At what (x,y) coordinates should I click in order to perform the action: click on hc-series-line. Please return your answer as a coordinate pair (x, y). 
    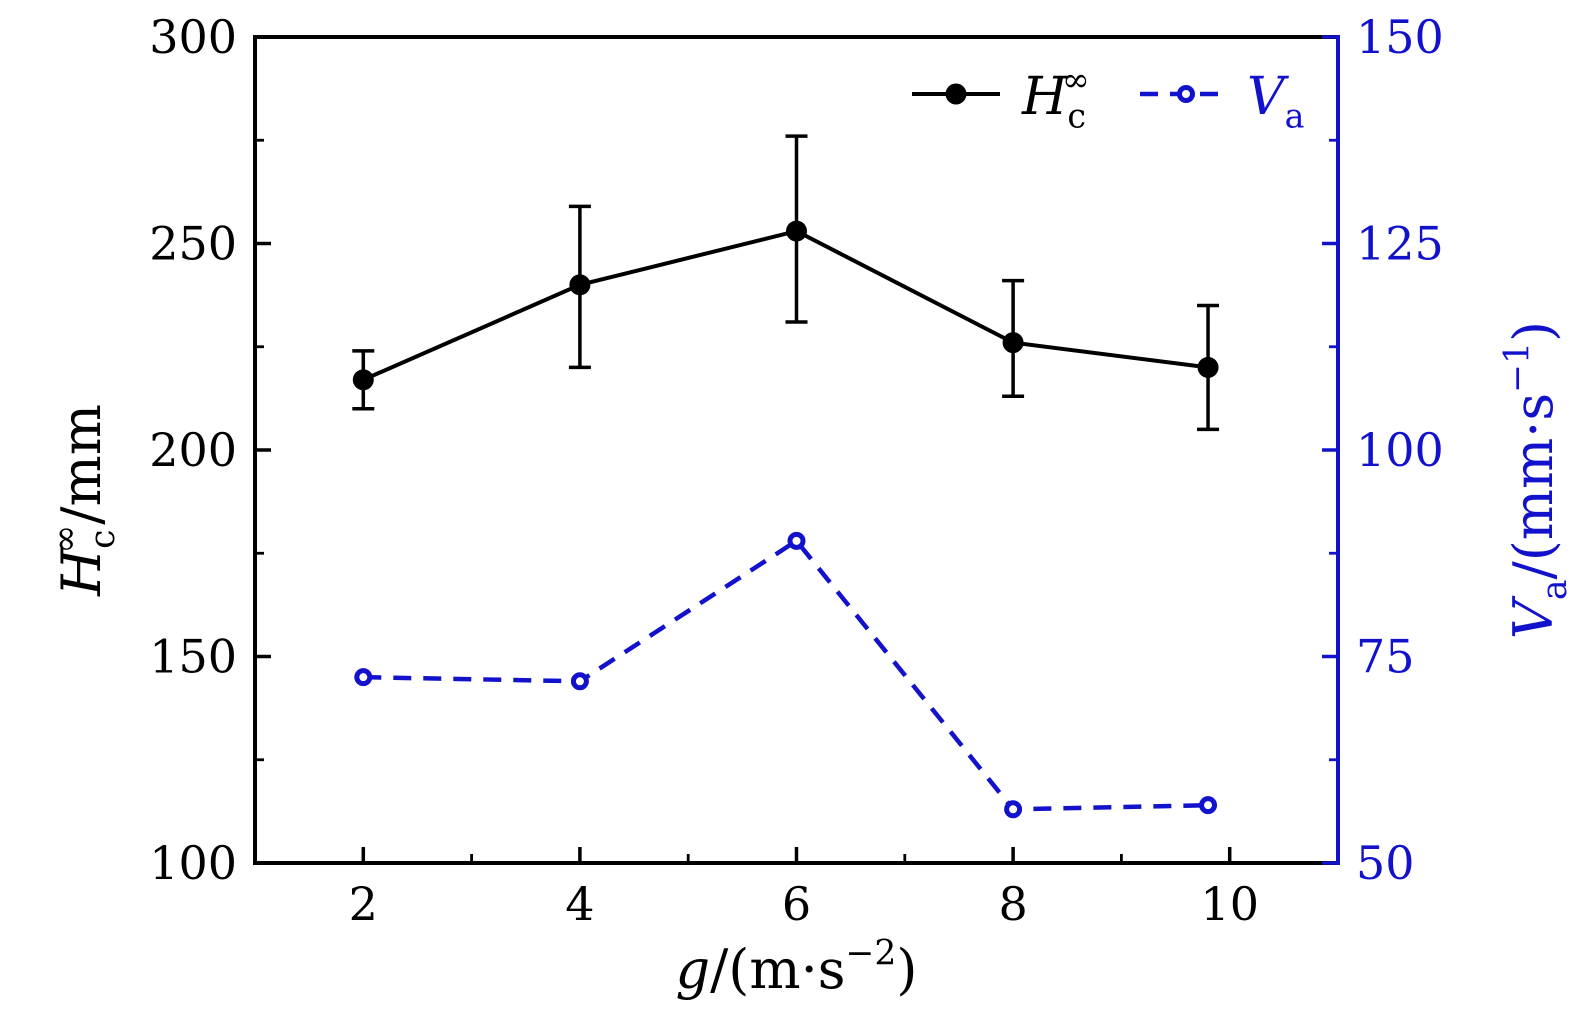
    Looking at the image, I should click on (785, 305).